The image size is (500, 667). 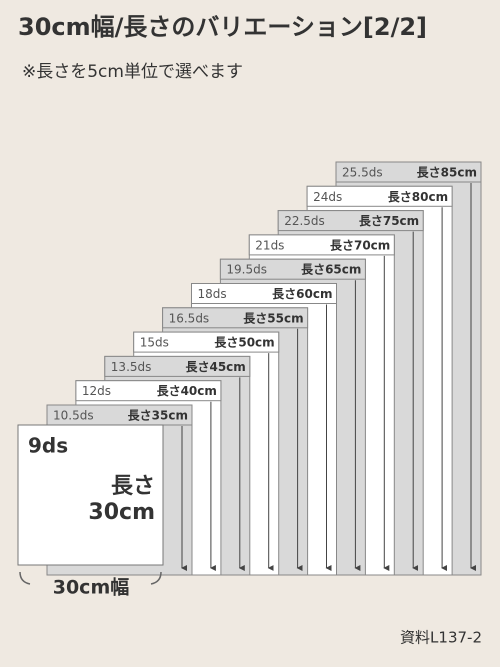 What do you see at coordinates (189, 318) in the screenshot?
I see `panel-ds: 16.5ds` at bounding box center [189, 318].